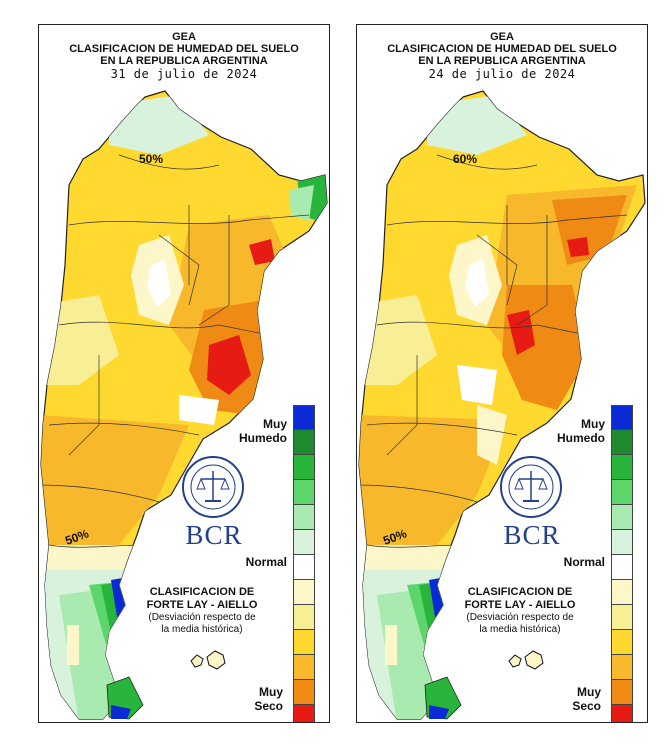 This screenshot has width=671, height=745. Describe the element at coordinates (151, 159) in the screenshot. I see `contour-label-north: 50%` at that location.